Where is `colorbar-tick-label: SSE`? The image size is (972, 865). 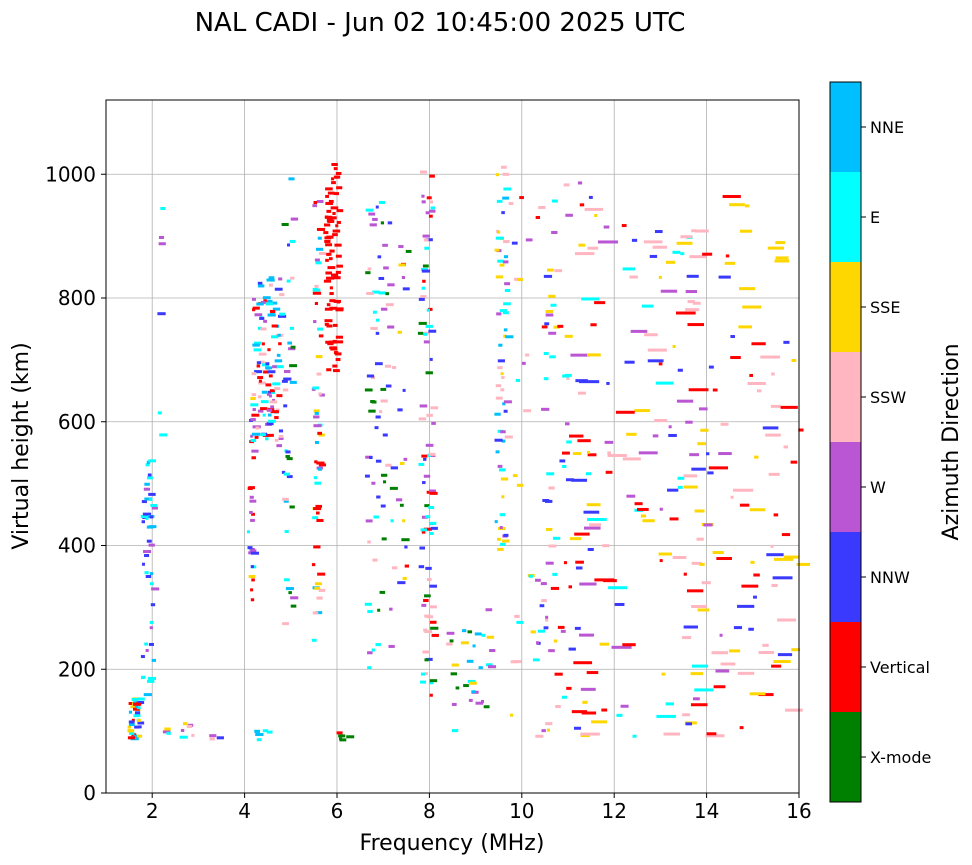
colorbar-tick-label: SSE is located at coordinates (885, 307).